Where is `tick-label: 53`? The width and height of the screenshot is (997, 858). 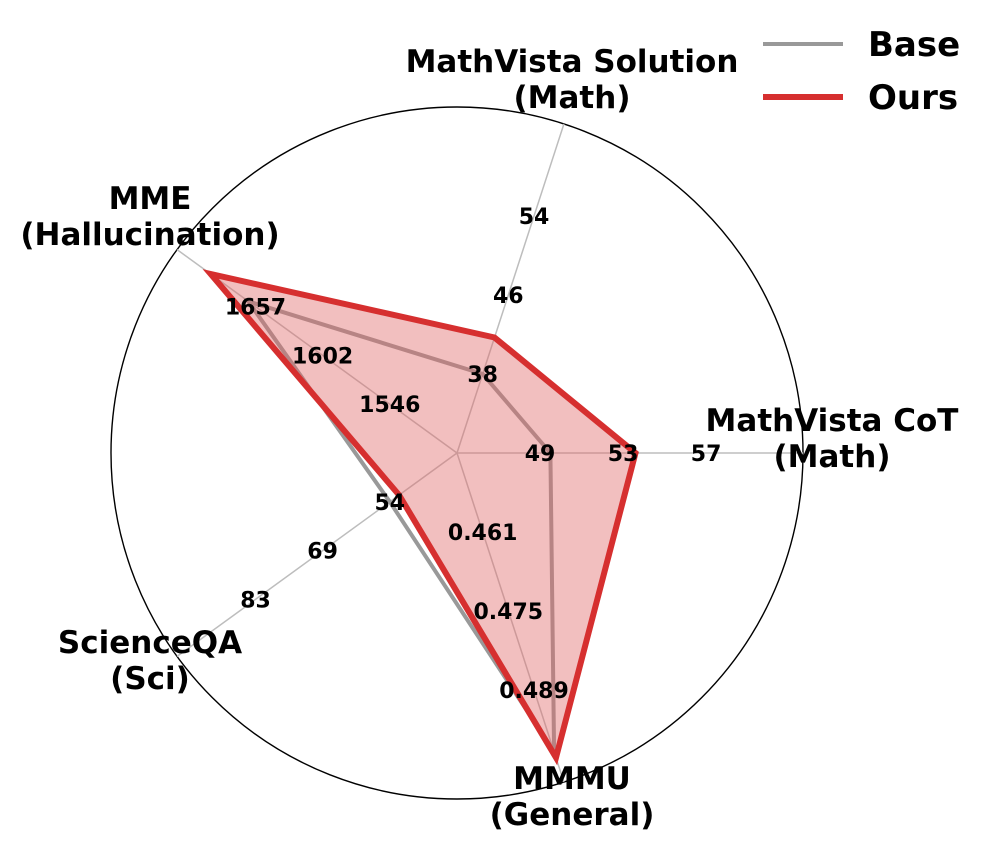
tick-label: 53 is located at coordinates (623, 454).